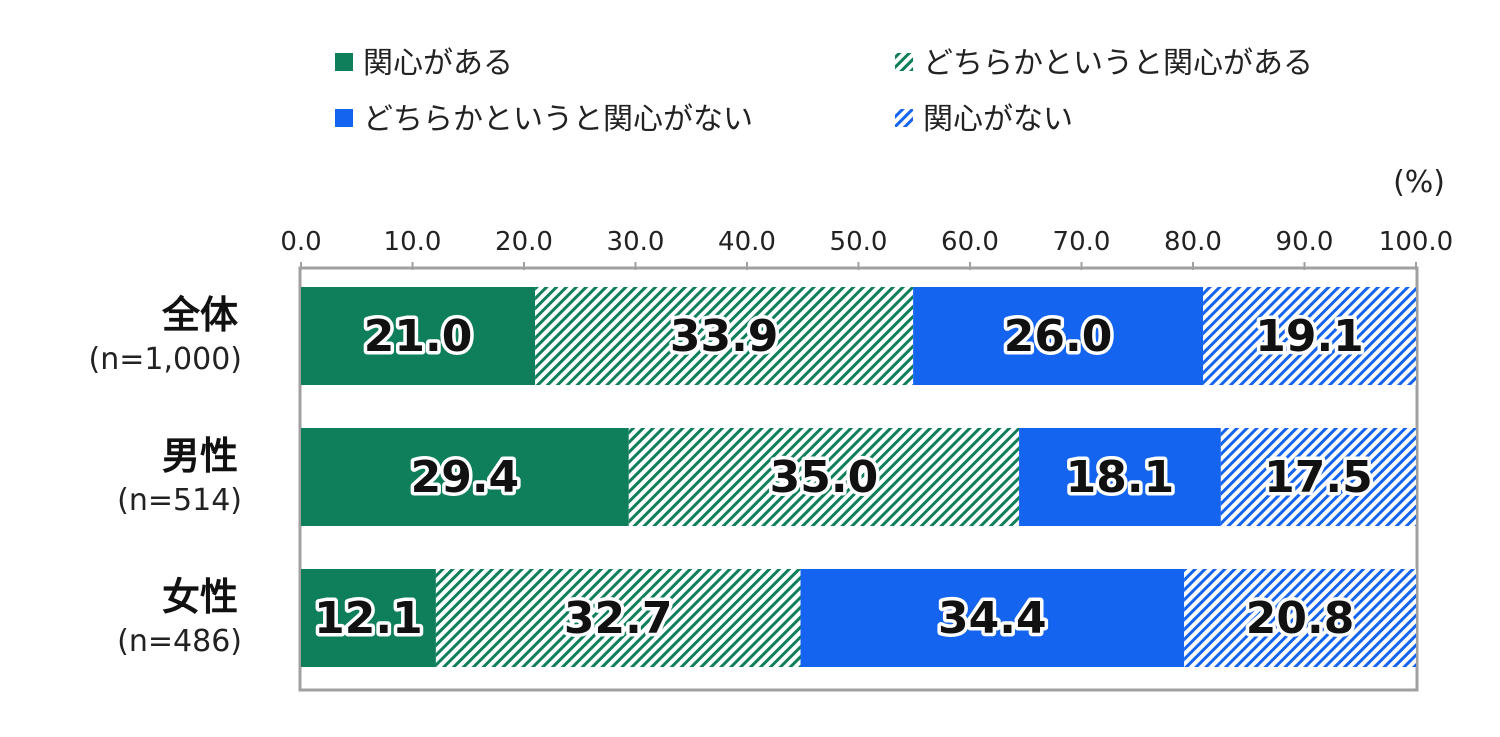 Image resolution: width=1500 pixels, height=737 pixels. What do you see at coordinates (1118, 63) in the screenshot?
I see `legend-label: どちらかというと関心がある` at bounding box center [1118, 63].